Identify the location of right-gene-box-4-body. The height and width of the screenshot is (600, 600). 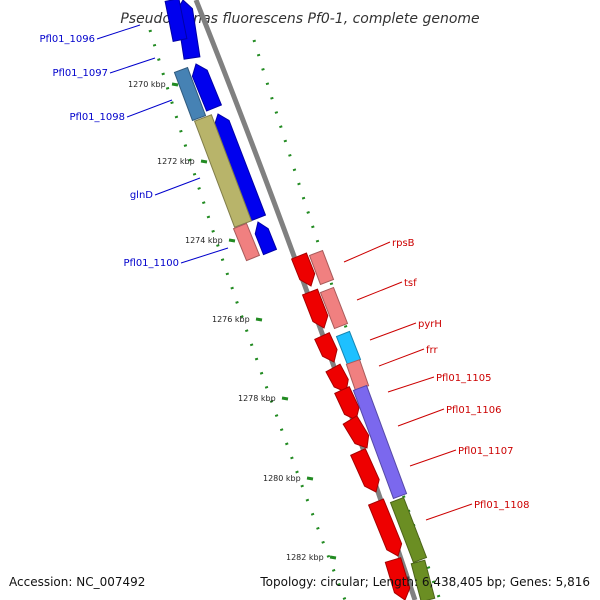
(357, 375).